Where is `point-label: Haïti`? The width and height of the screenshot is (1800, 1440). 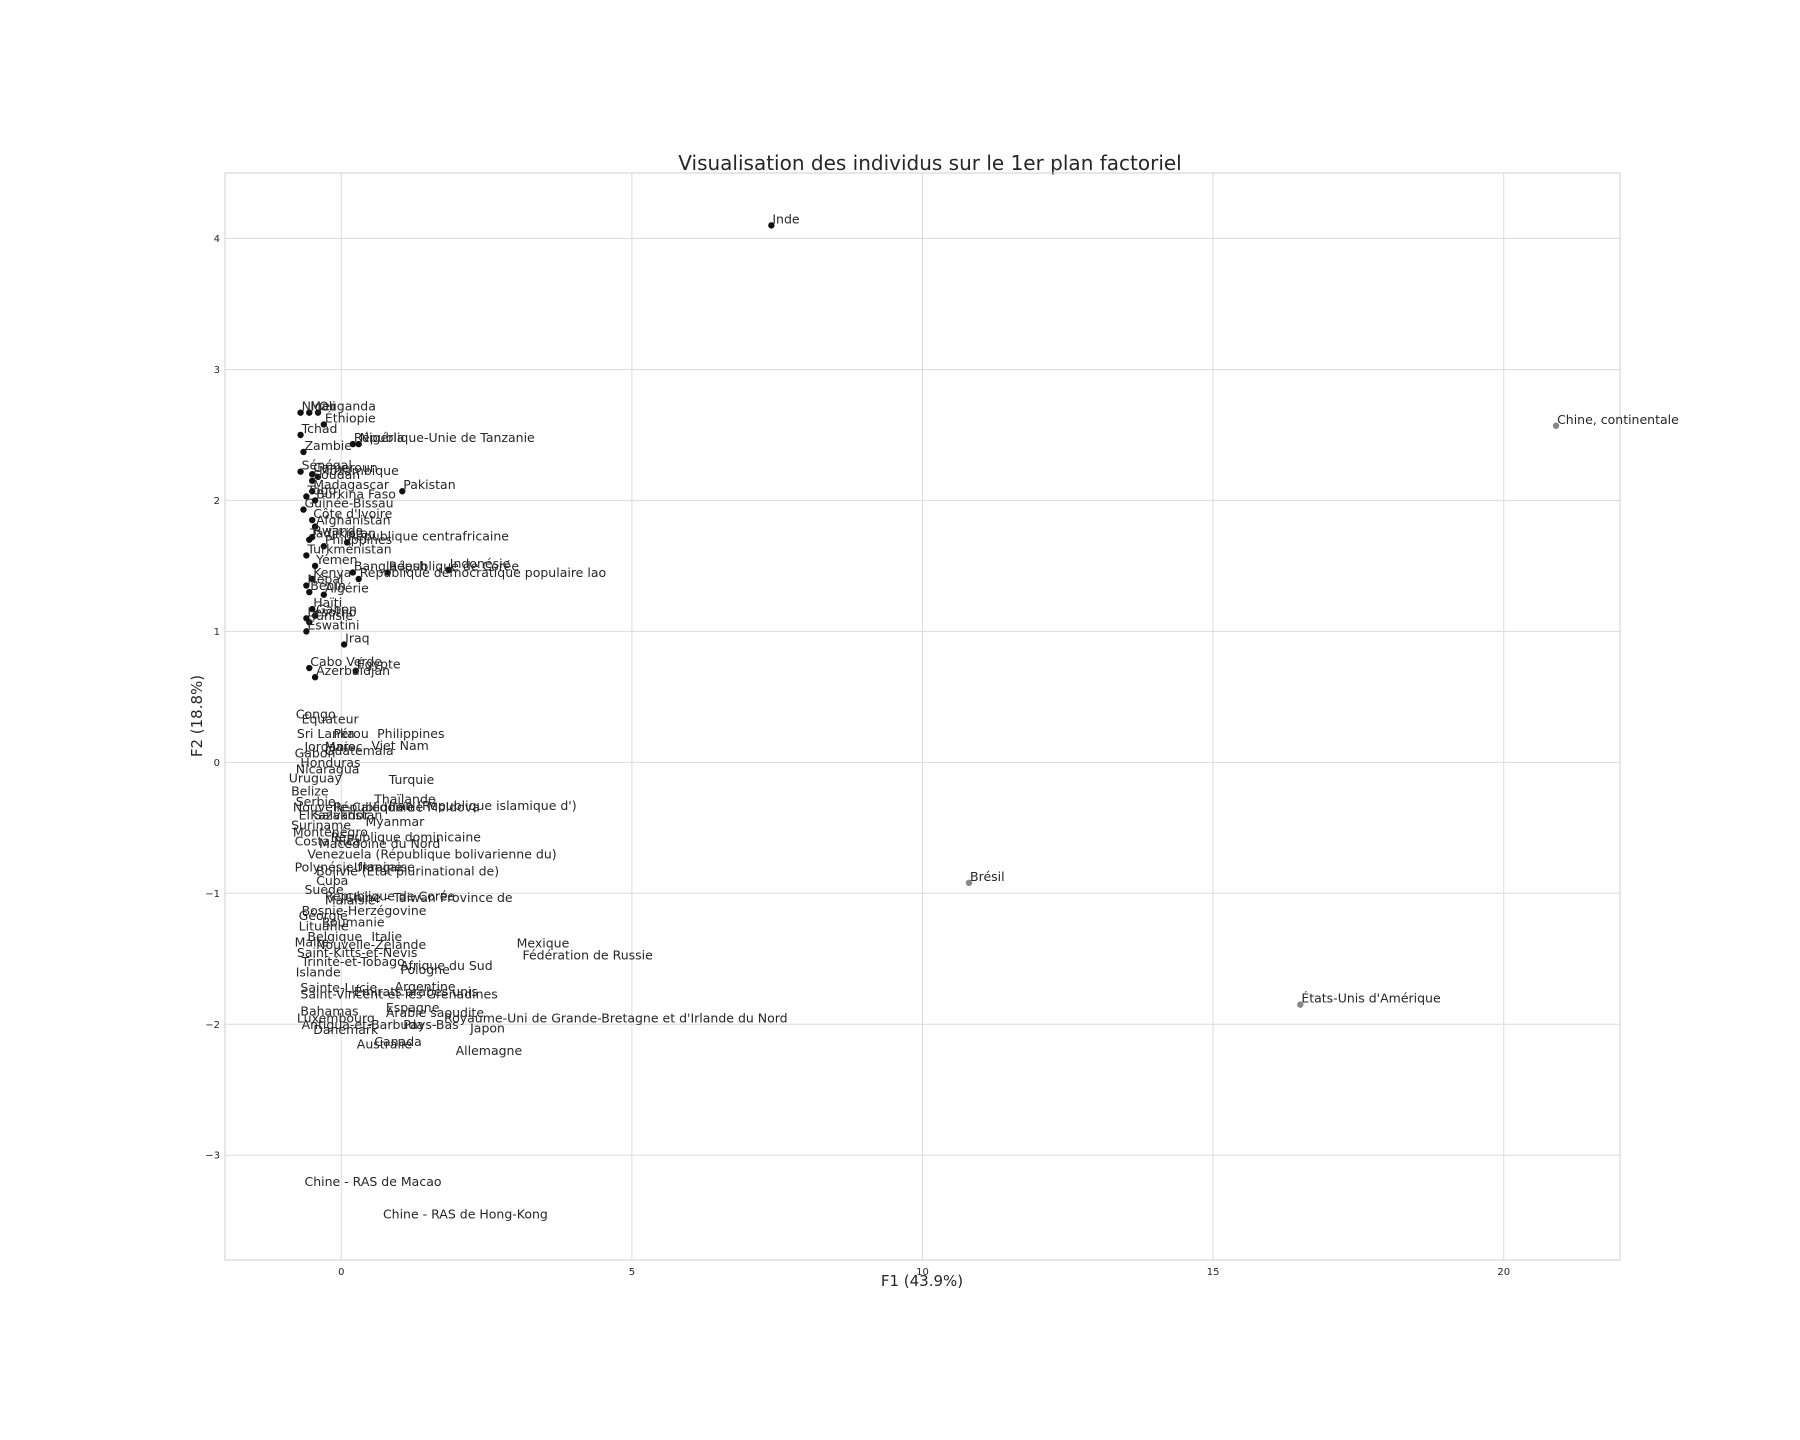
point-label: Haïti is located at coordinates (327, 602).